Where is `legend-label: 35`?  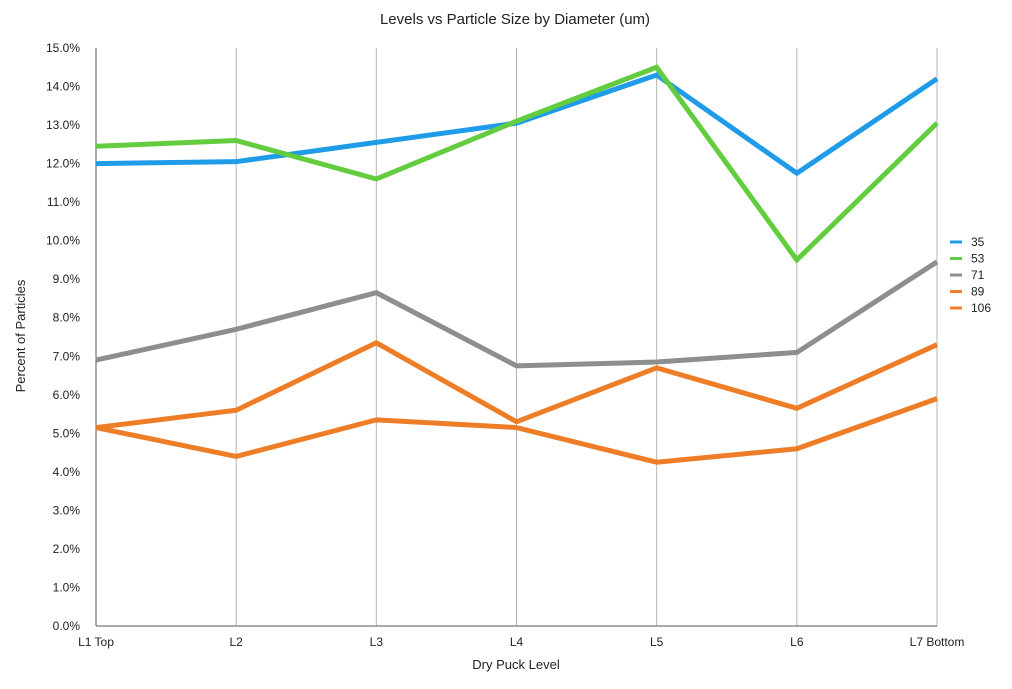
legend-label: 35 is located at coordinates (978, 242).